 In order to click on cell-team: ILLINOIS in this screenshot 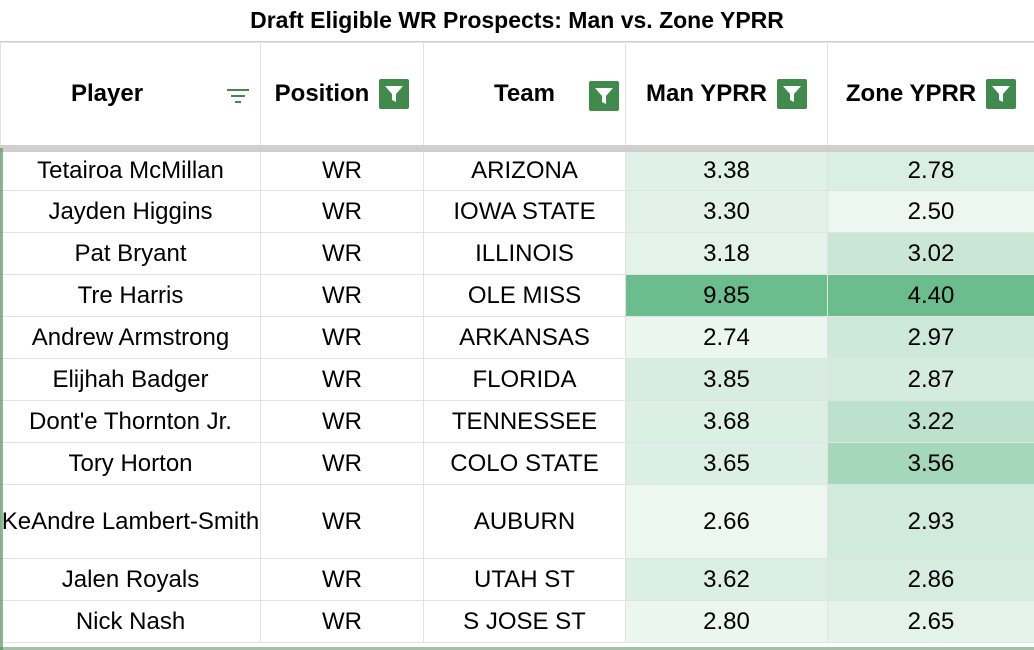, I will do `click(524, 253)`.